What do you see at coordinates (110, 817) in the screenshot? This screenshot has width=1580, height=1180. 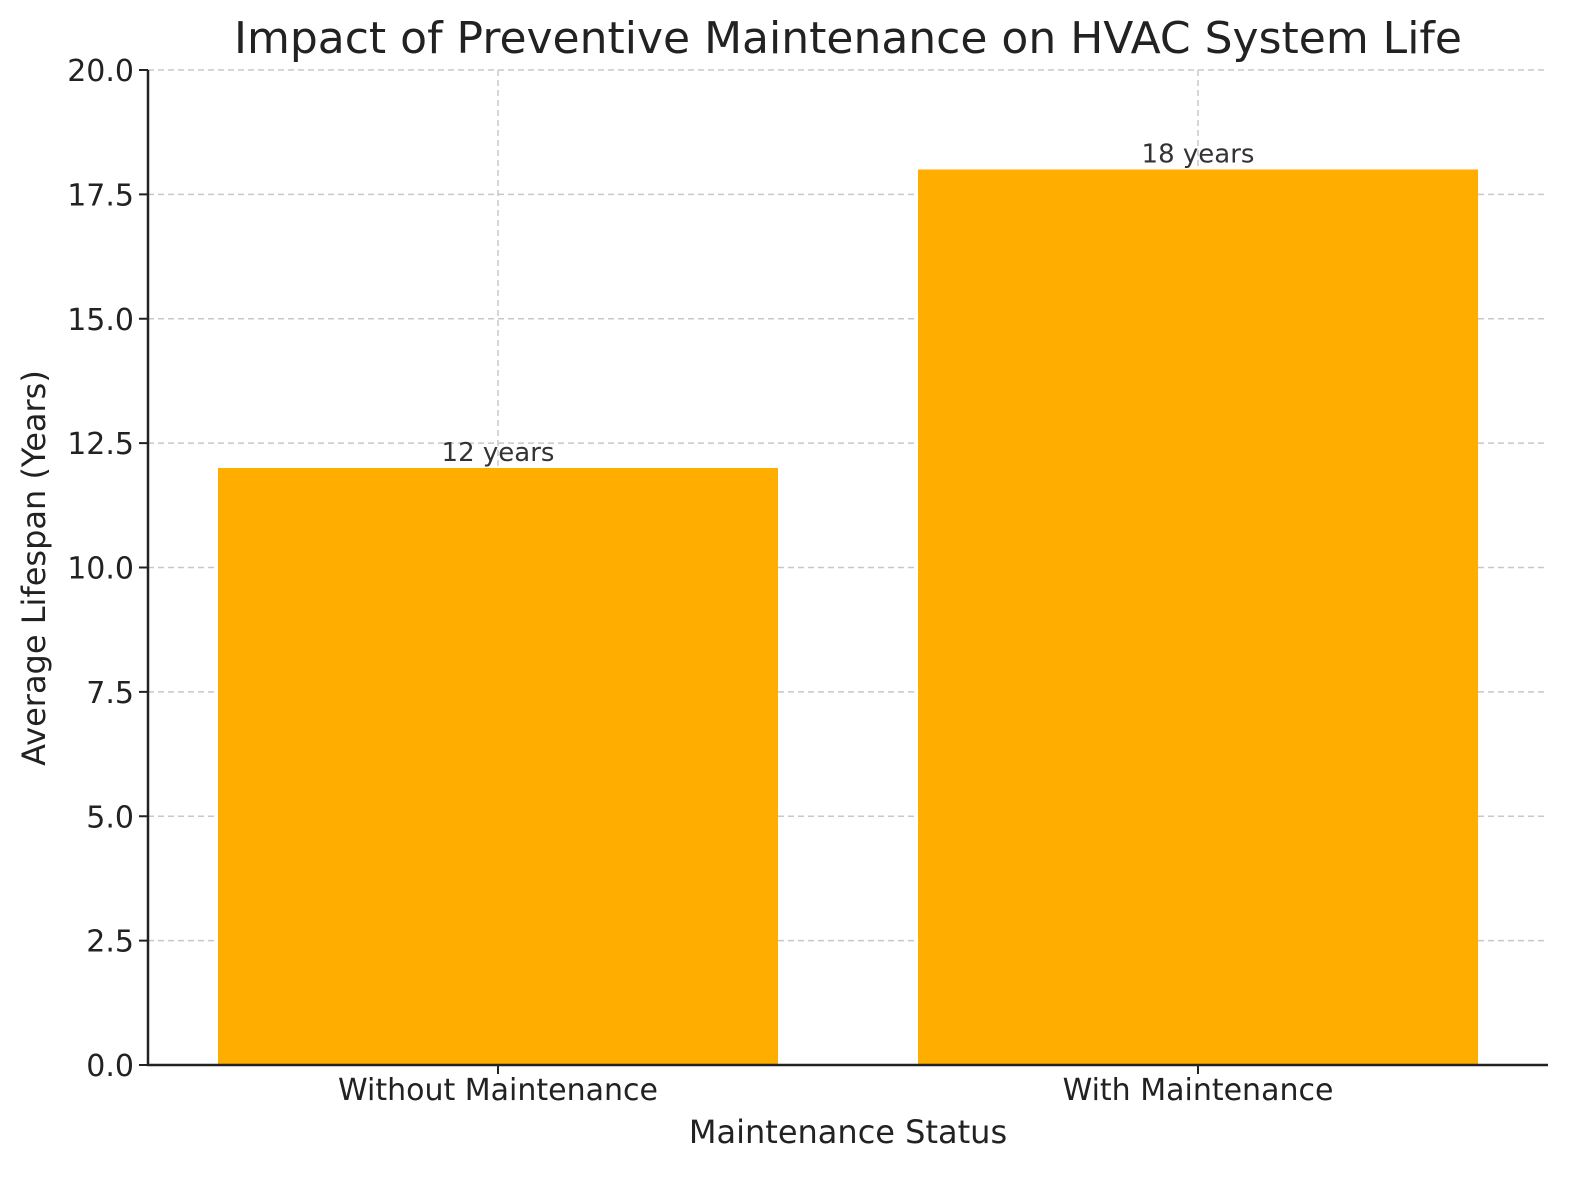 I see `y-tick-label: 5.0` at bounding box center [110, 817].